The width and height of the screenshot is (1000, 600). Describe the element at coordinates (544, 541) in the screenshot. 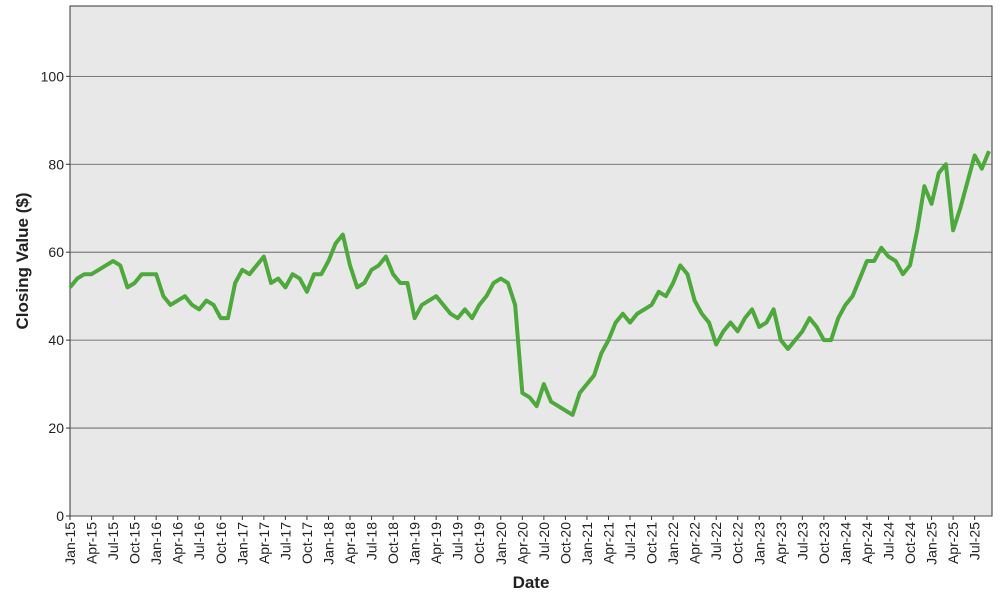

I see `x-tick-label: Jul-20` at that location.